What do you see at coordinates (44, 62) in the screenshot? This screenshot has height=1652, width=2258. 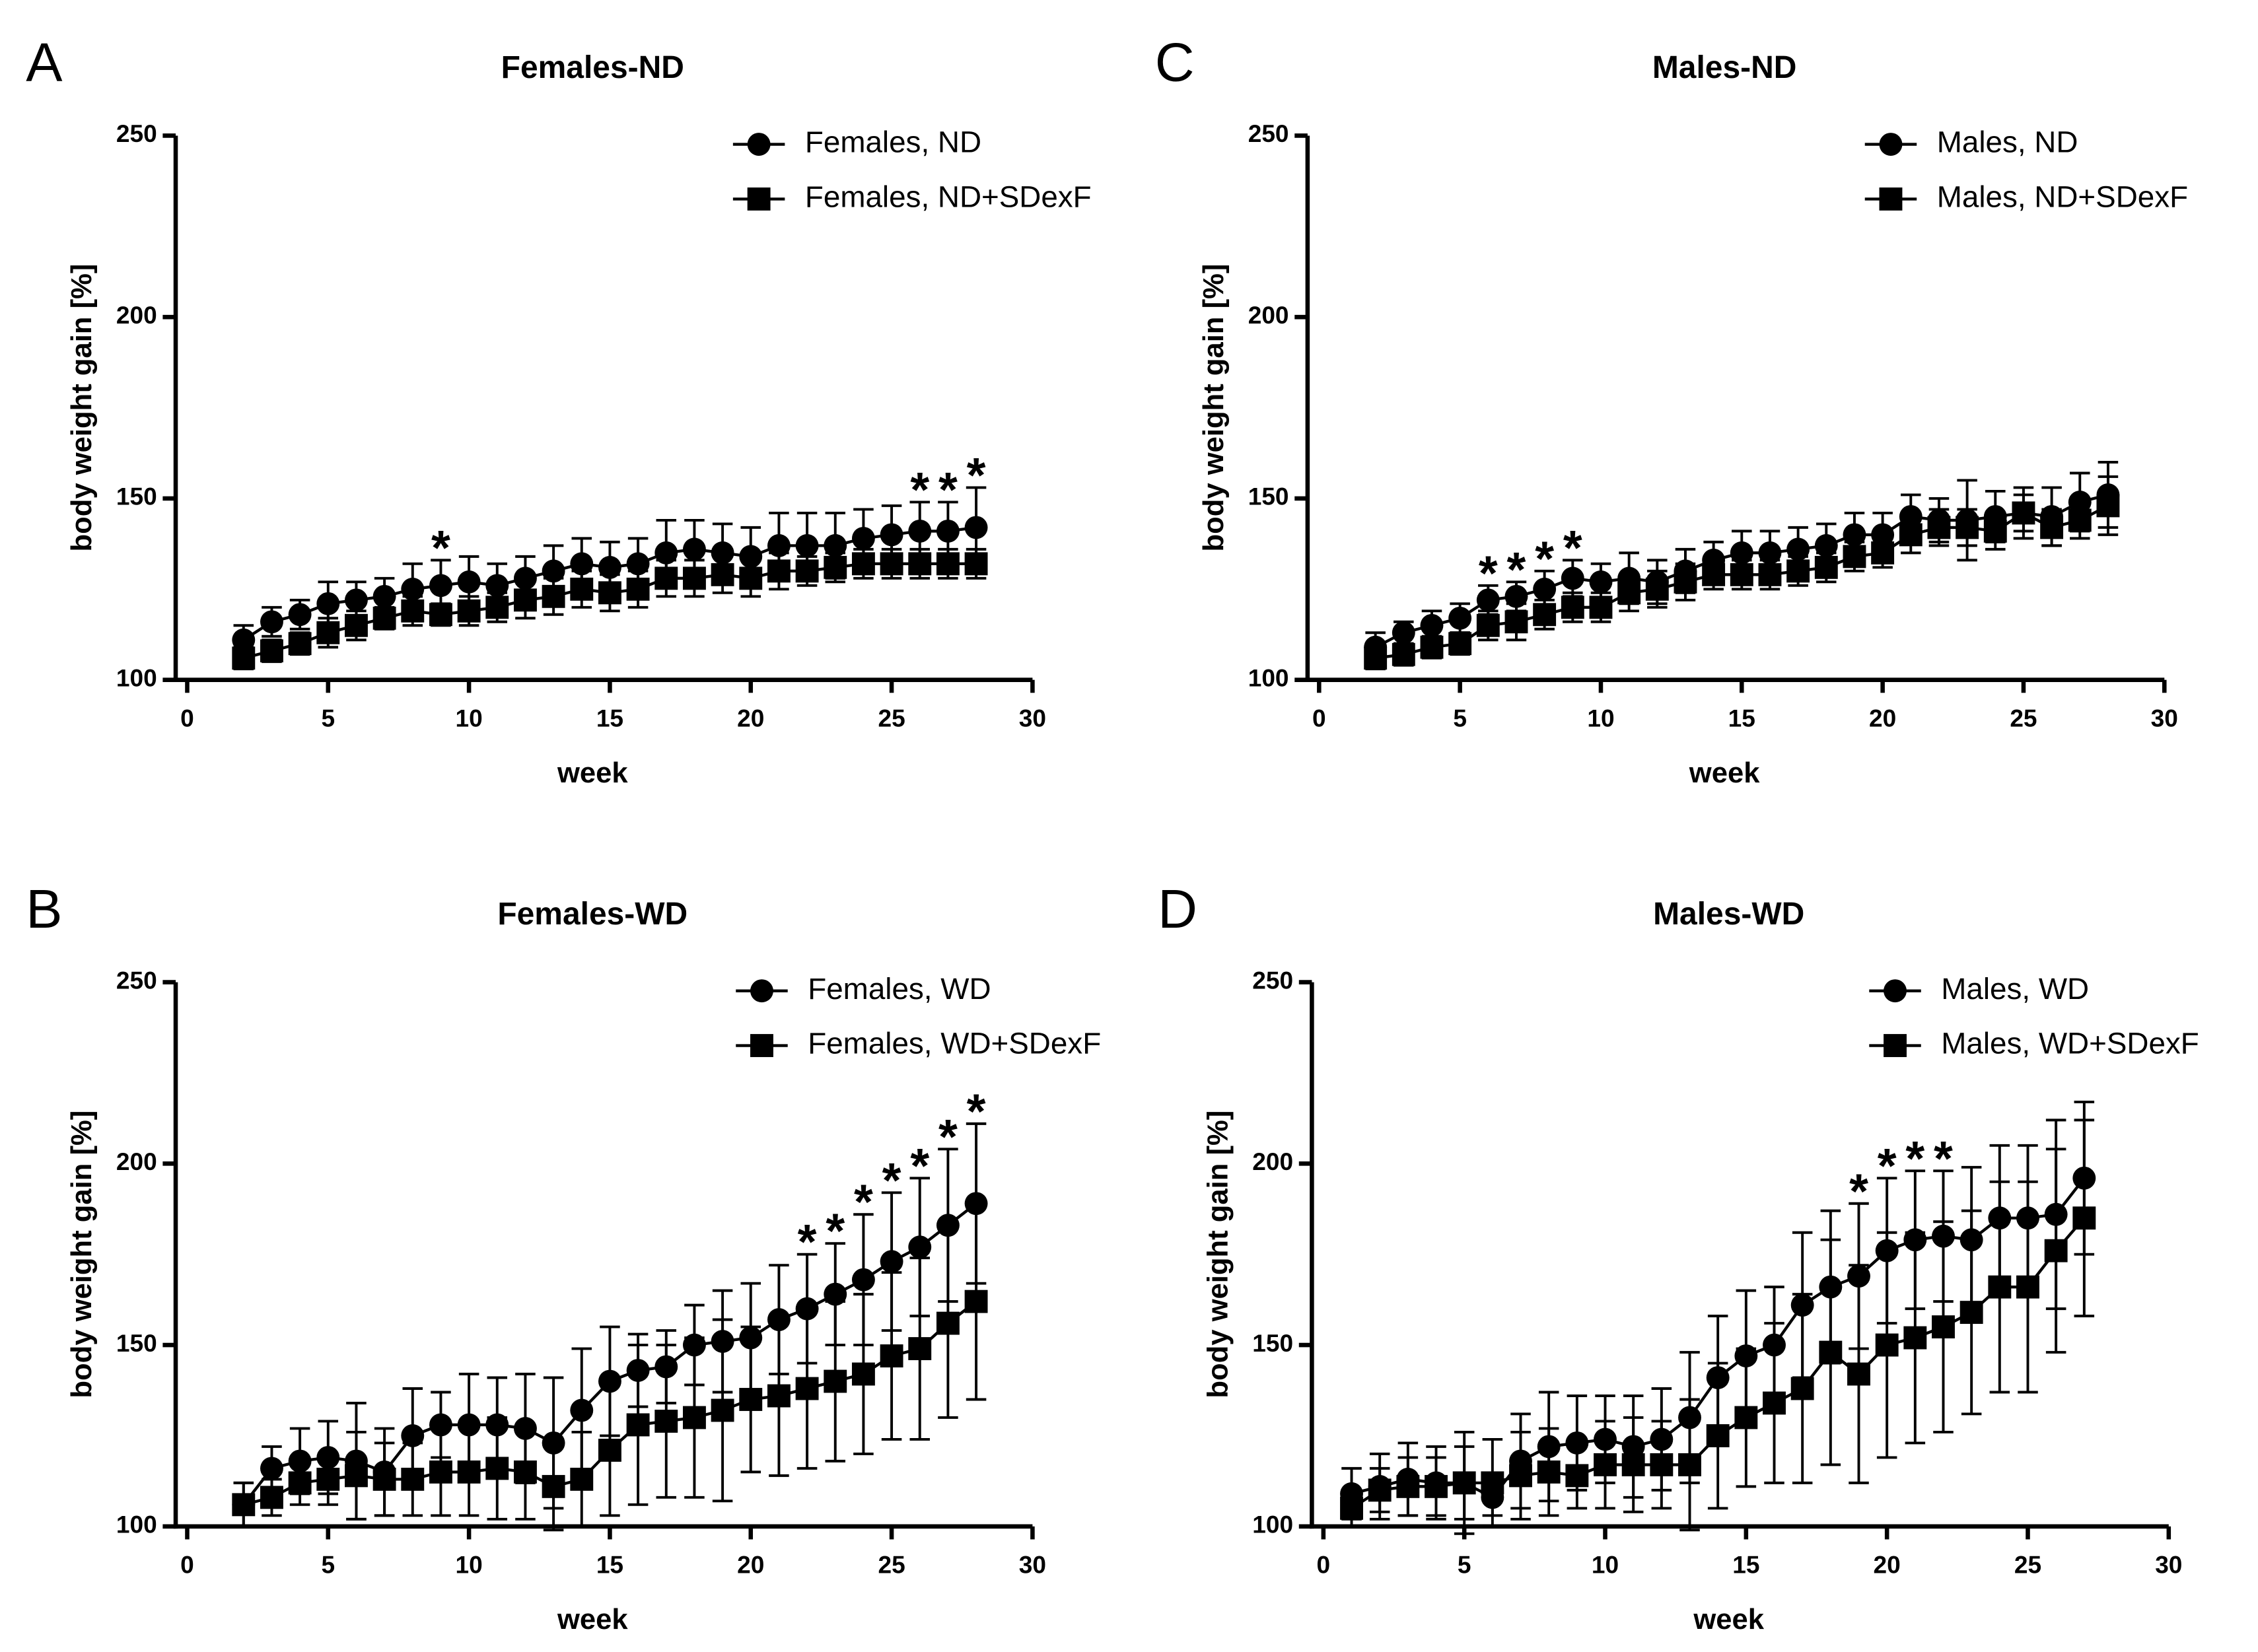 I see `panel-label: A` at bounding box center [44, 62].